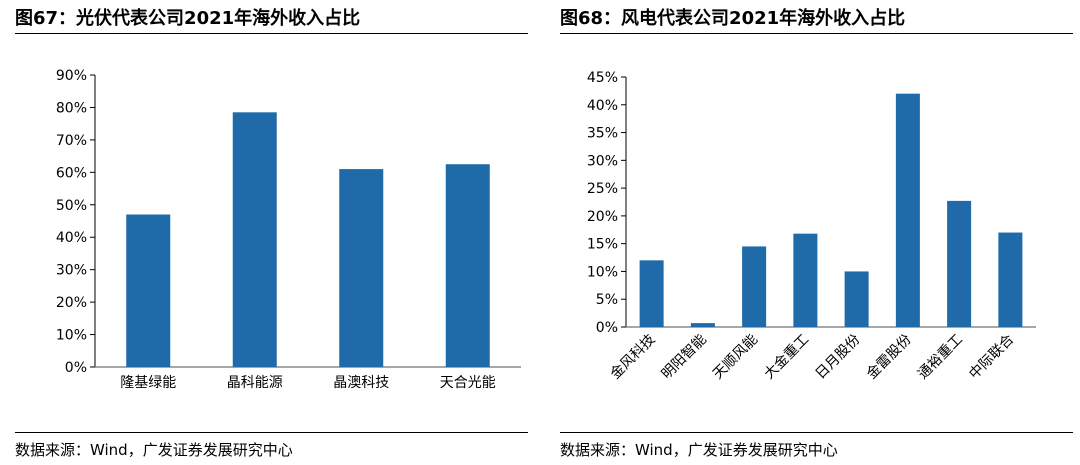 This screenshot has height=465, width=1080. Describe the element at coordinates (71, 108) in the screenshot. I see `y-tick-label: 80%` at that location.